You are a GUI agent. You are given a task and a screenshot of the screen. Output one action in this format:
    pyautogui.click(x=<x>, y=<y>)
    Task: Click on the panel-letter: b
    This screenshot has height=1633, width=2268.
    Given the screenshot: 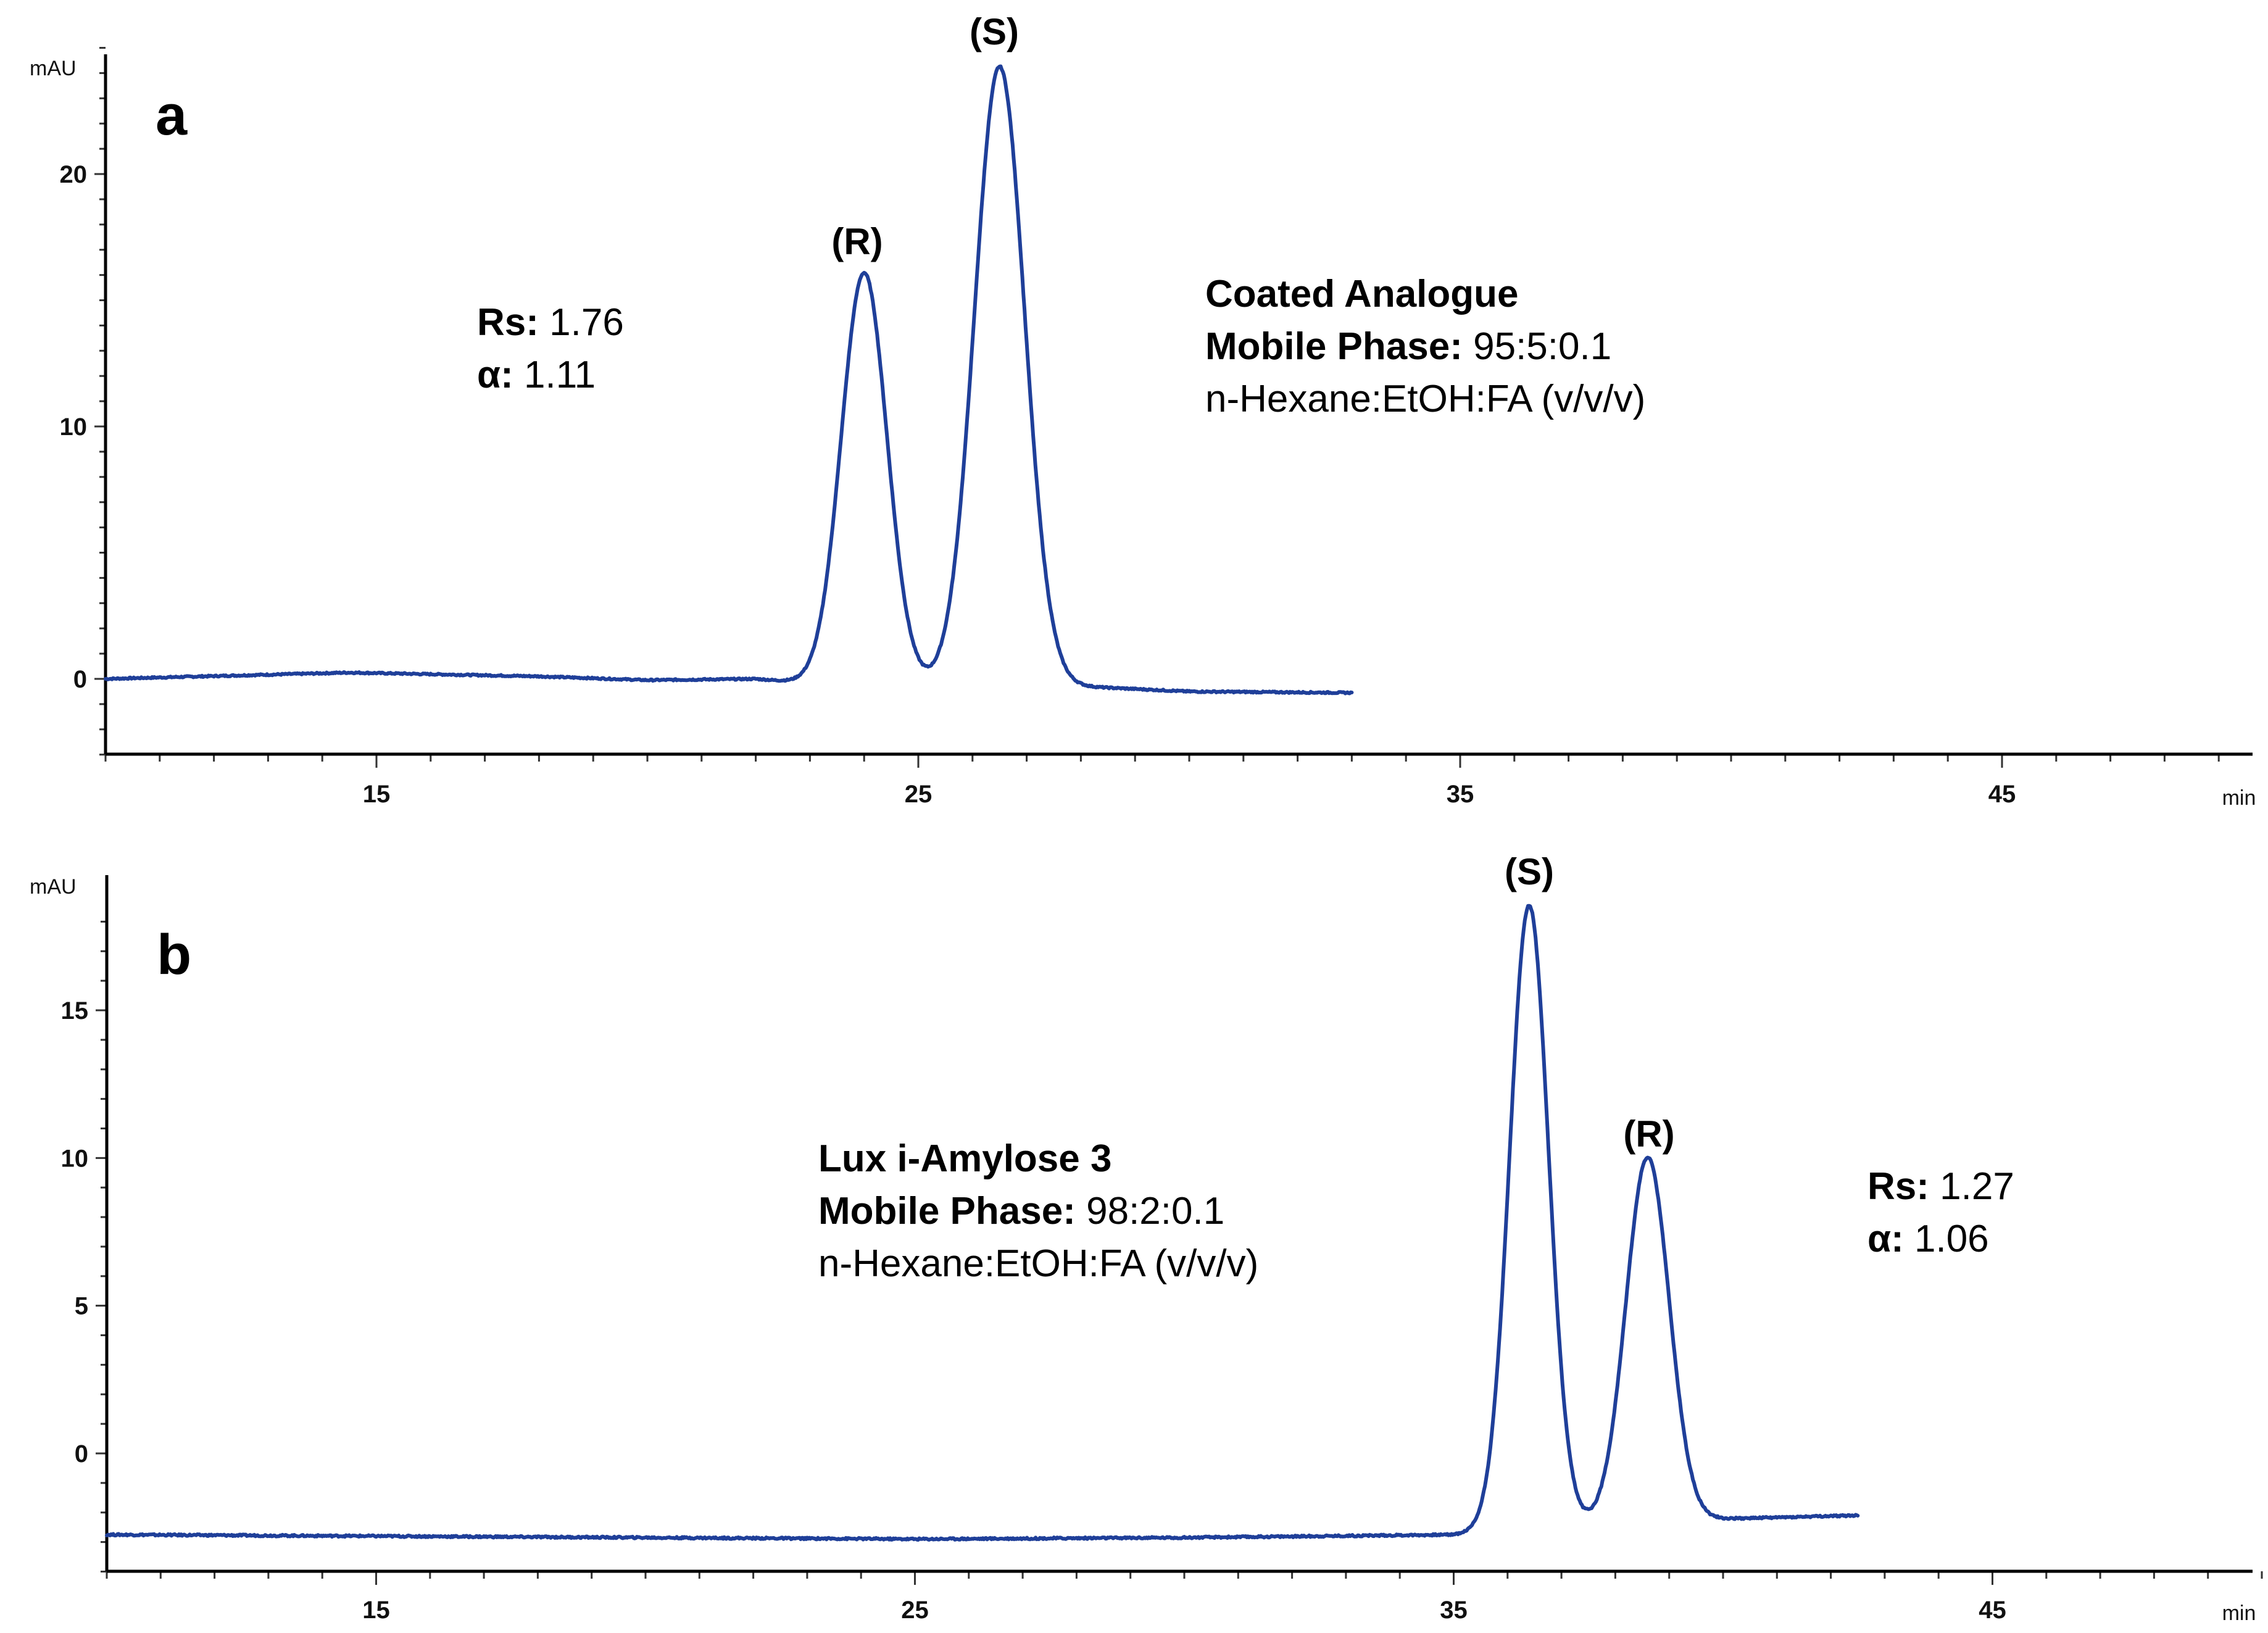 What is the action you would take?
    pyautogui.click(x=174, y=954)
    